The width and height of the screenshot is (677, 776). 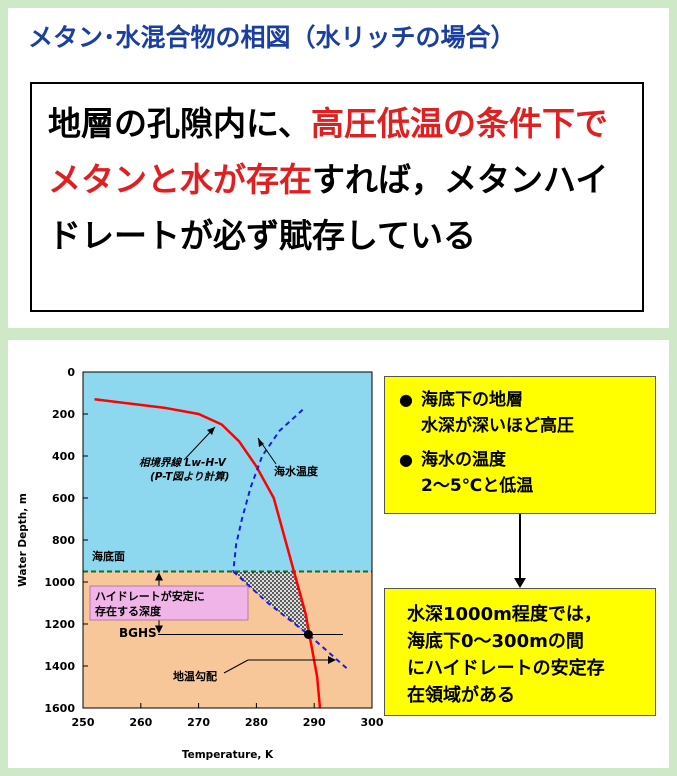 What do you see at coordinates (497, 413) in the screenshot?
I see `bullet-pressure-text: 海底下の地層 水深が深いほど高圧` at bounding box center [497, 413].